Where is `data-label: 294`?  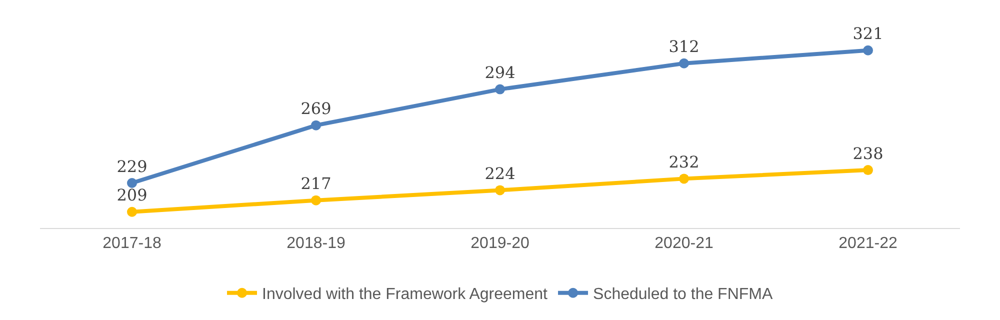
data-label: 294 is located at coordinates (500, 72).